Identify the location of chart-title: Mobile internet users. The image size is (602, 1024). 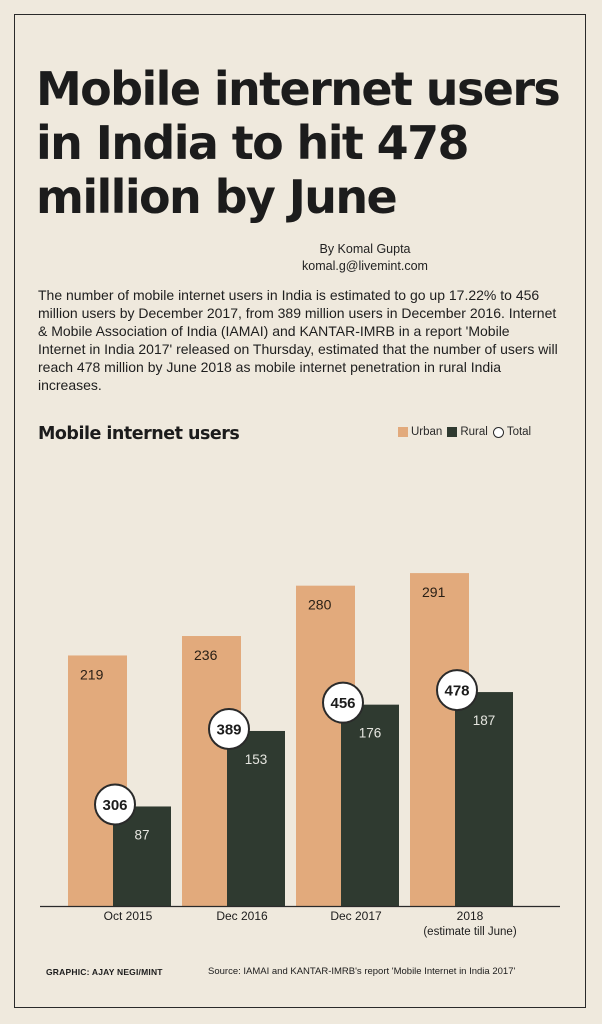
(139, 434).